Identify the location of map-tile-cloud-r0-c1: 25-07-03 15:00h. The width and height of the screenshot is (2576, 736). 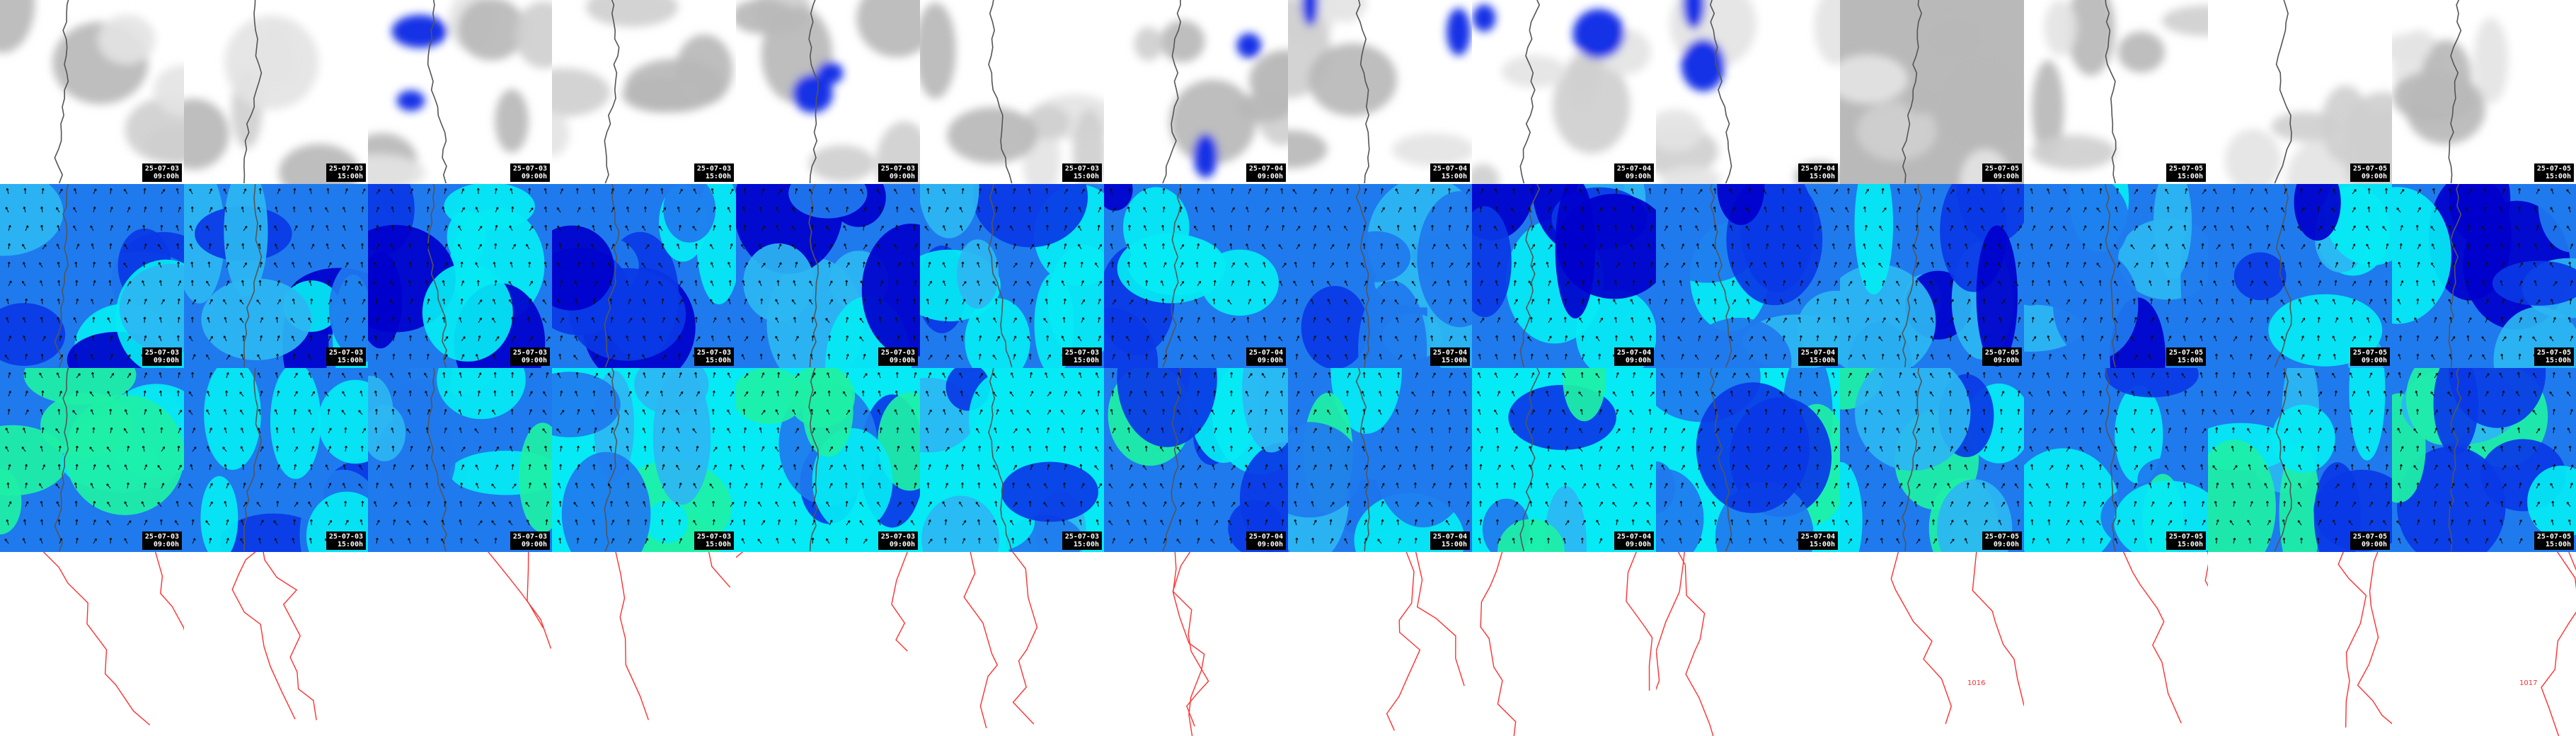
(276, 92).